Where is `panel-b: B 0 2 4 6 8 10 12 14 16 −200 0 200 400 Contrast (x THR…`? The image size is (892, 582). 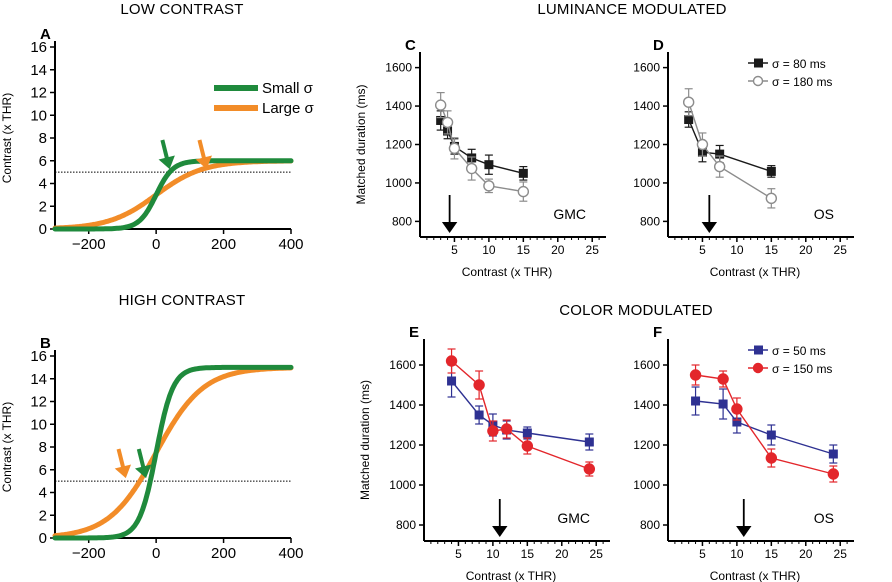
panel-b: B 0 2 4 6 8 10 12 14 16 −200 0 200 400 Contrast (x THR… is located at coordinates (152, 448).